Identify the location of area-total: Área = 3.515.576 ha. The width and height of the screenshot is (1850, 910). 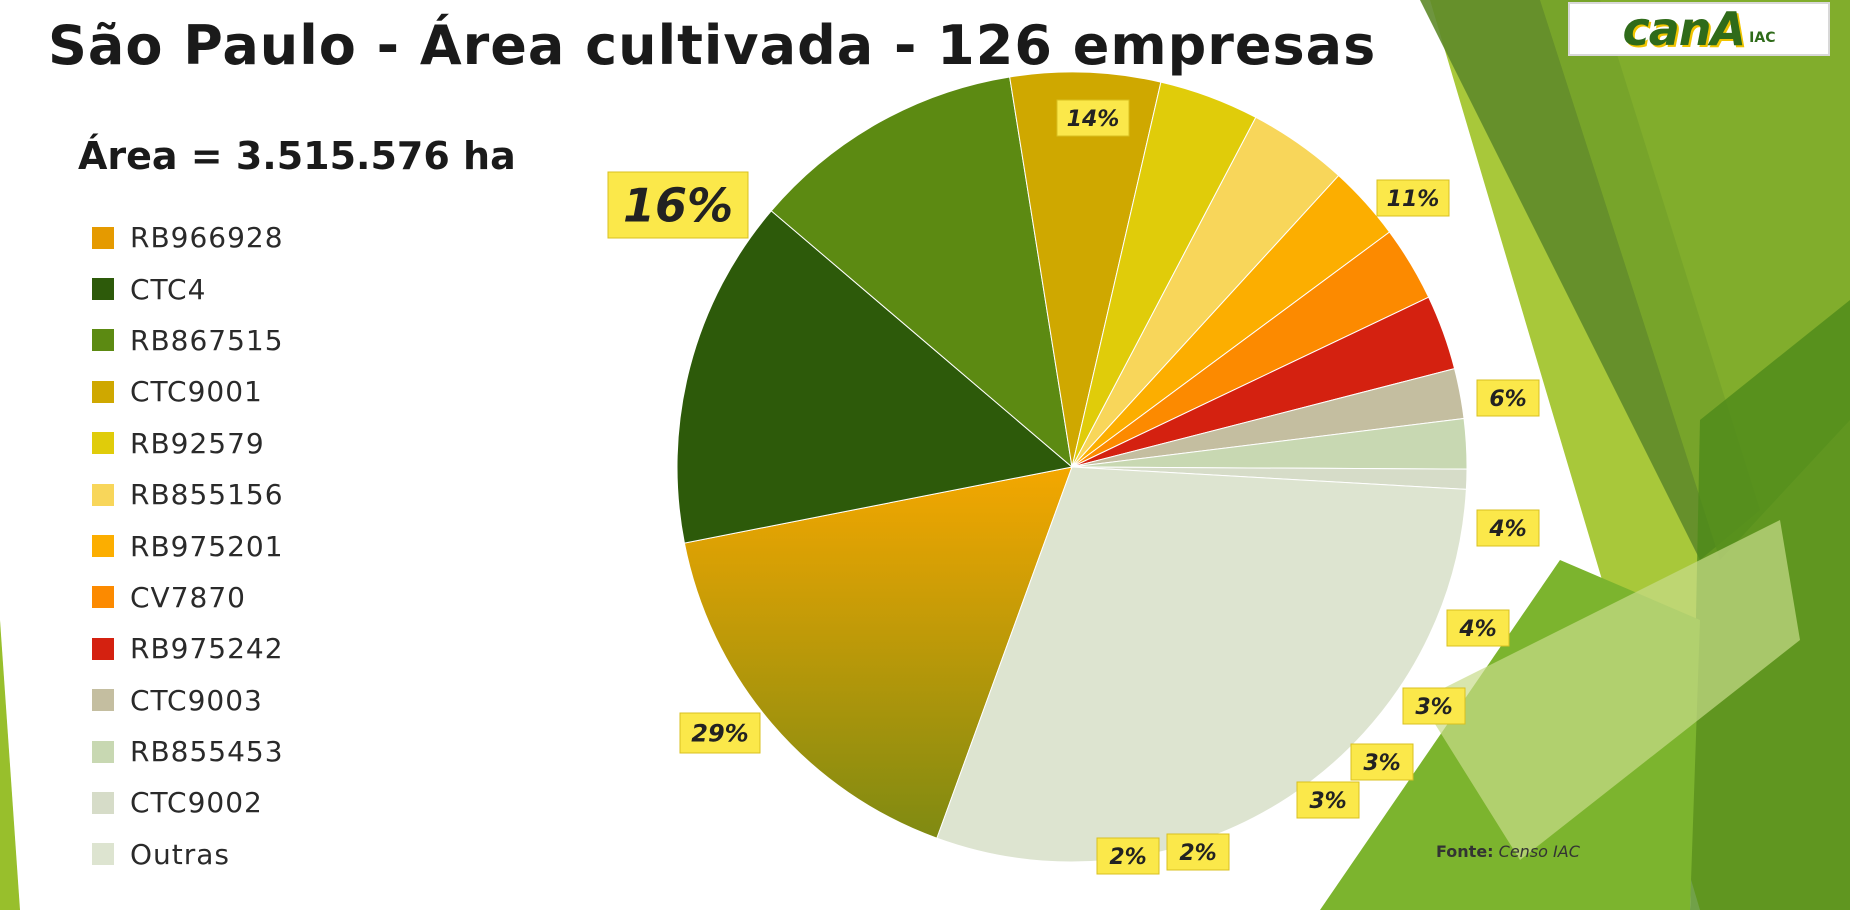
(297, 156).